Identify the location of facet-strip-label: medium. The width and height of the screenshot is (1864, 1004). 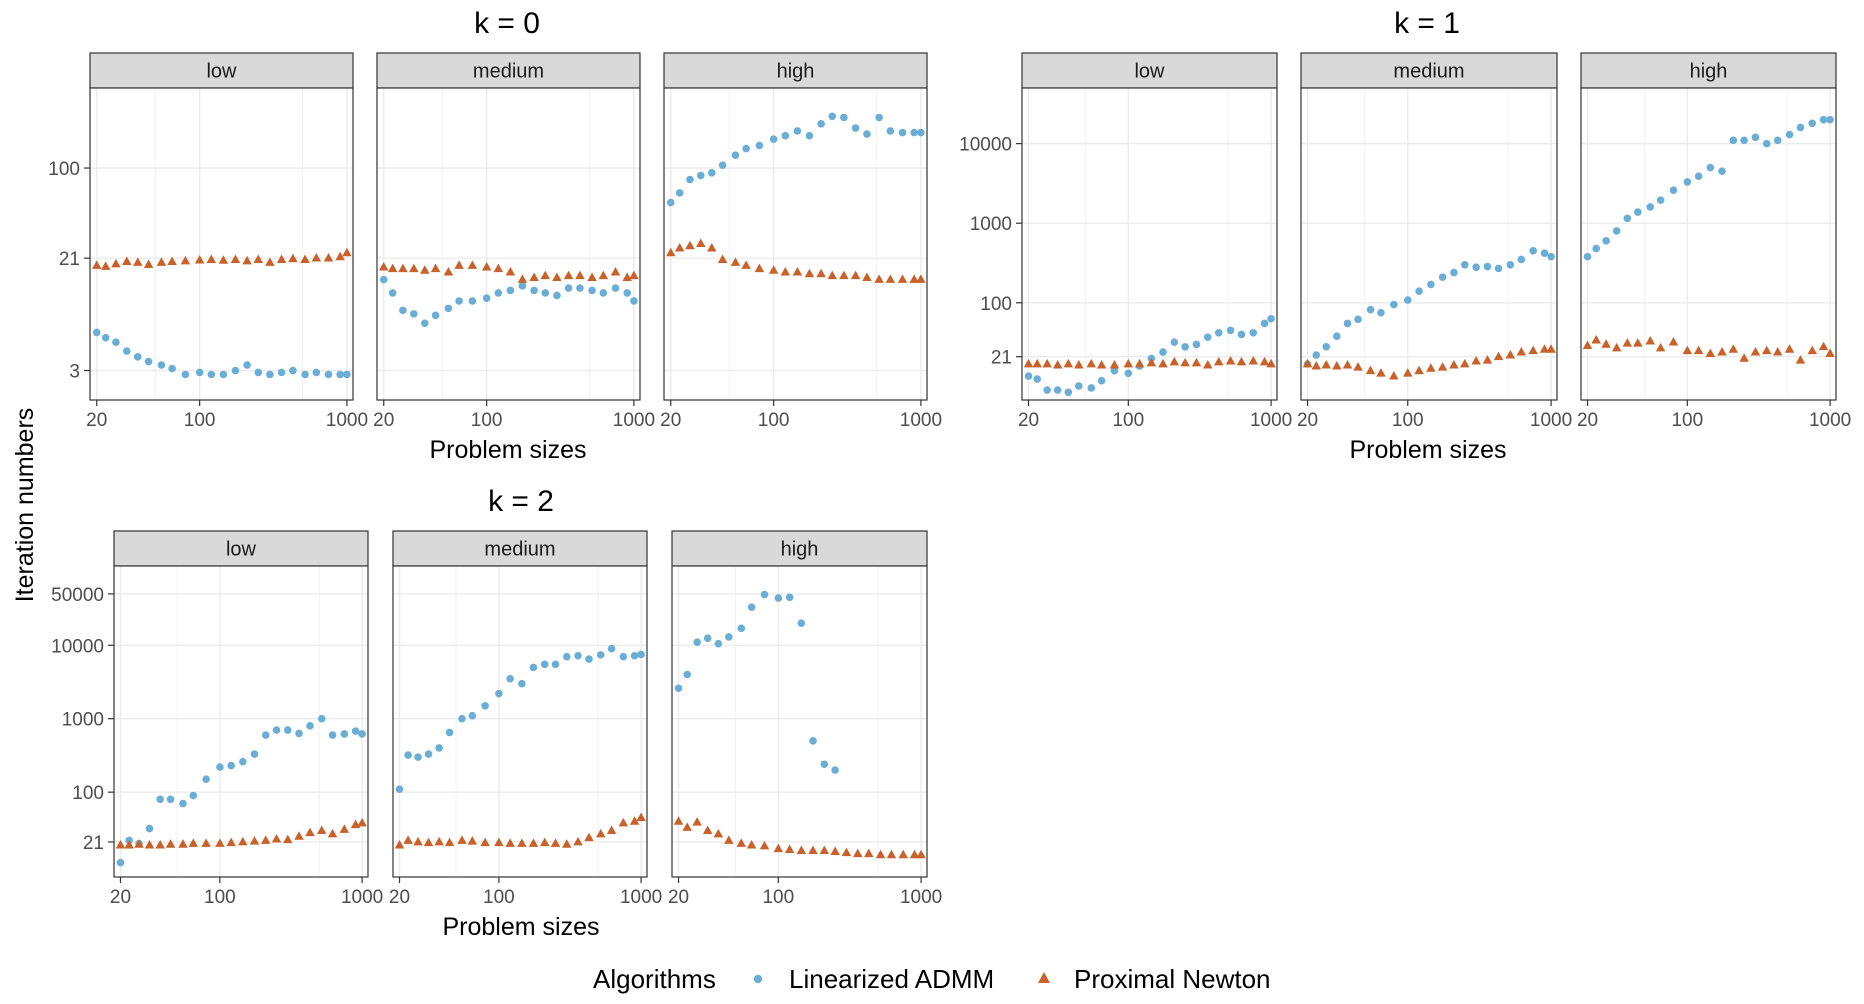
(1428, 72).